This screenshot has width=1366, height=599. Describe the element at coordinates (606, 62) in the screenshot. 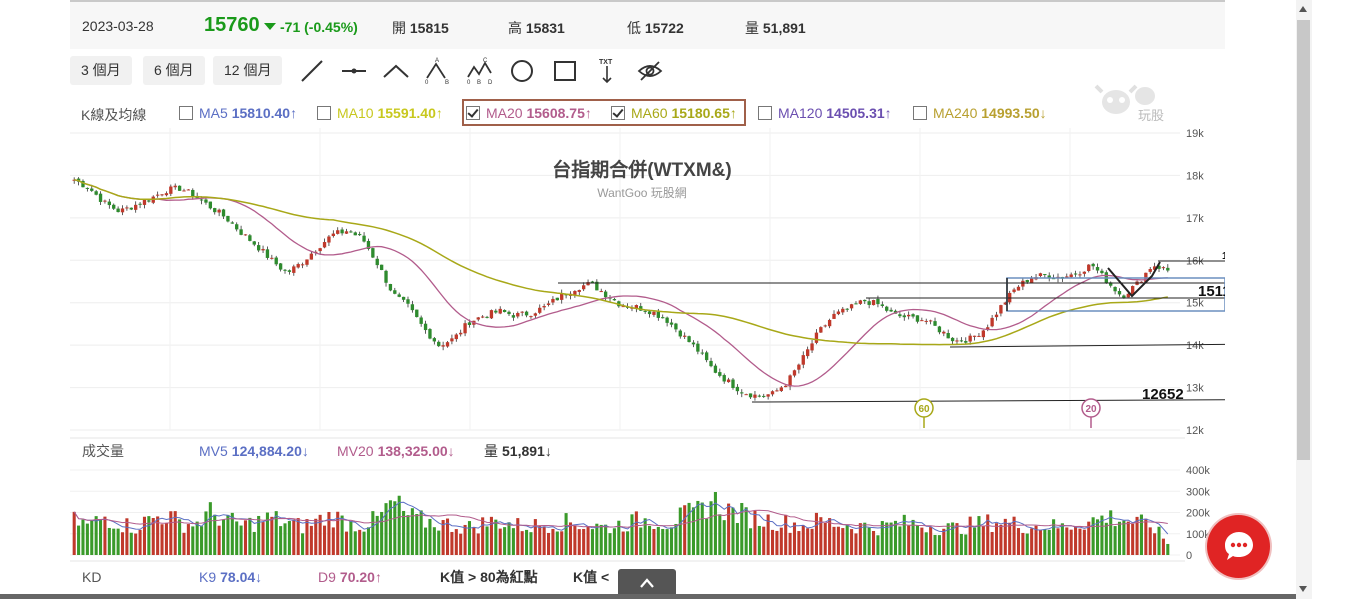

I see `txt-label: TXT` at that location.